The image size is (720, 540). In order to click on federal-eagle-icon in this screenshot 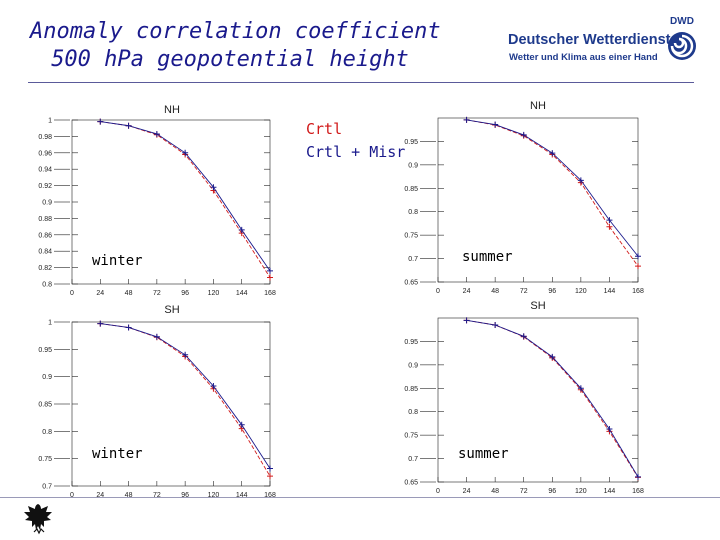, I will do `click(38, 519)`.